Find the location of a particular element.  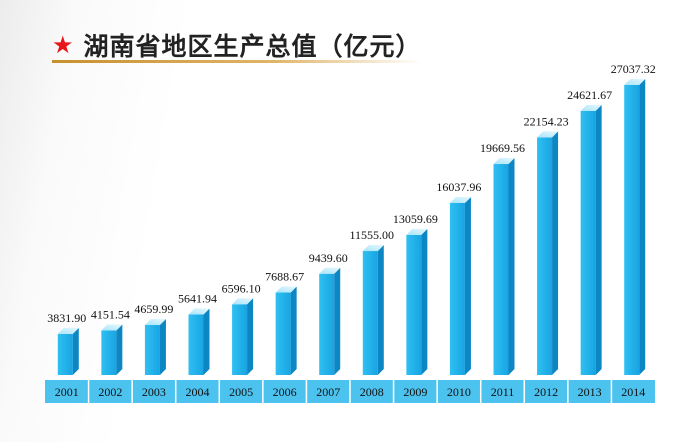

chart-title: ★ 湖南省地区生产总值（亿元） is located at coordinates (237, 45).